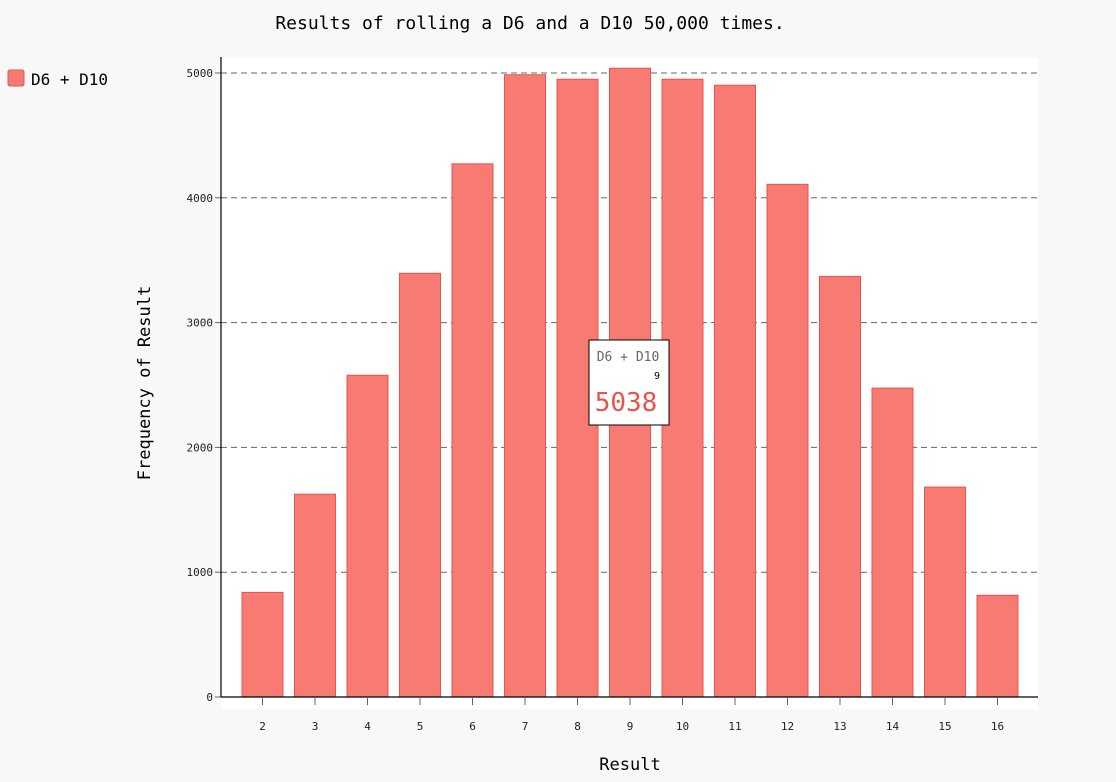 The image size is (1116, 782). I want to click on x-tick-label: 9, so click(630, 726).